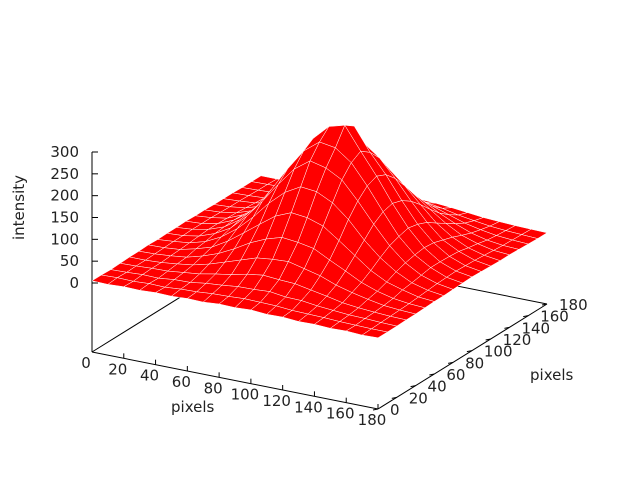 The image size is (640, 480). I want to click on y-axis-line, so click(462, 356).